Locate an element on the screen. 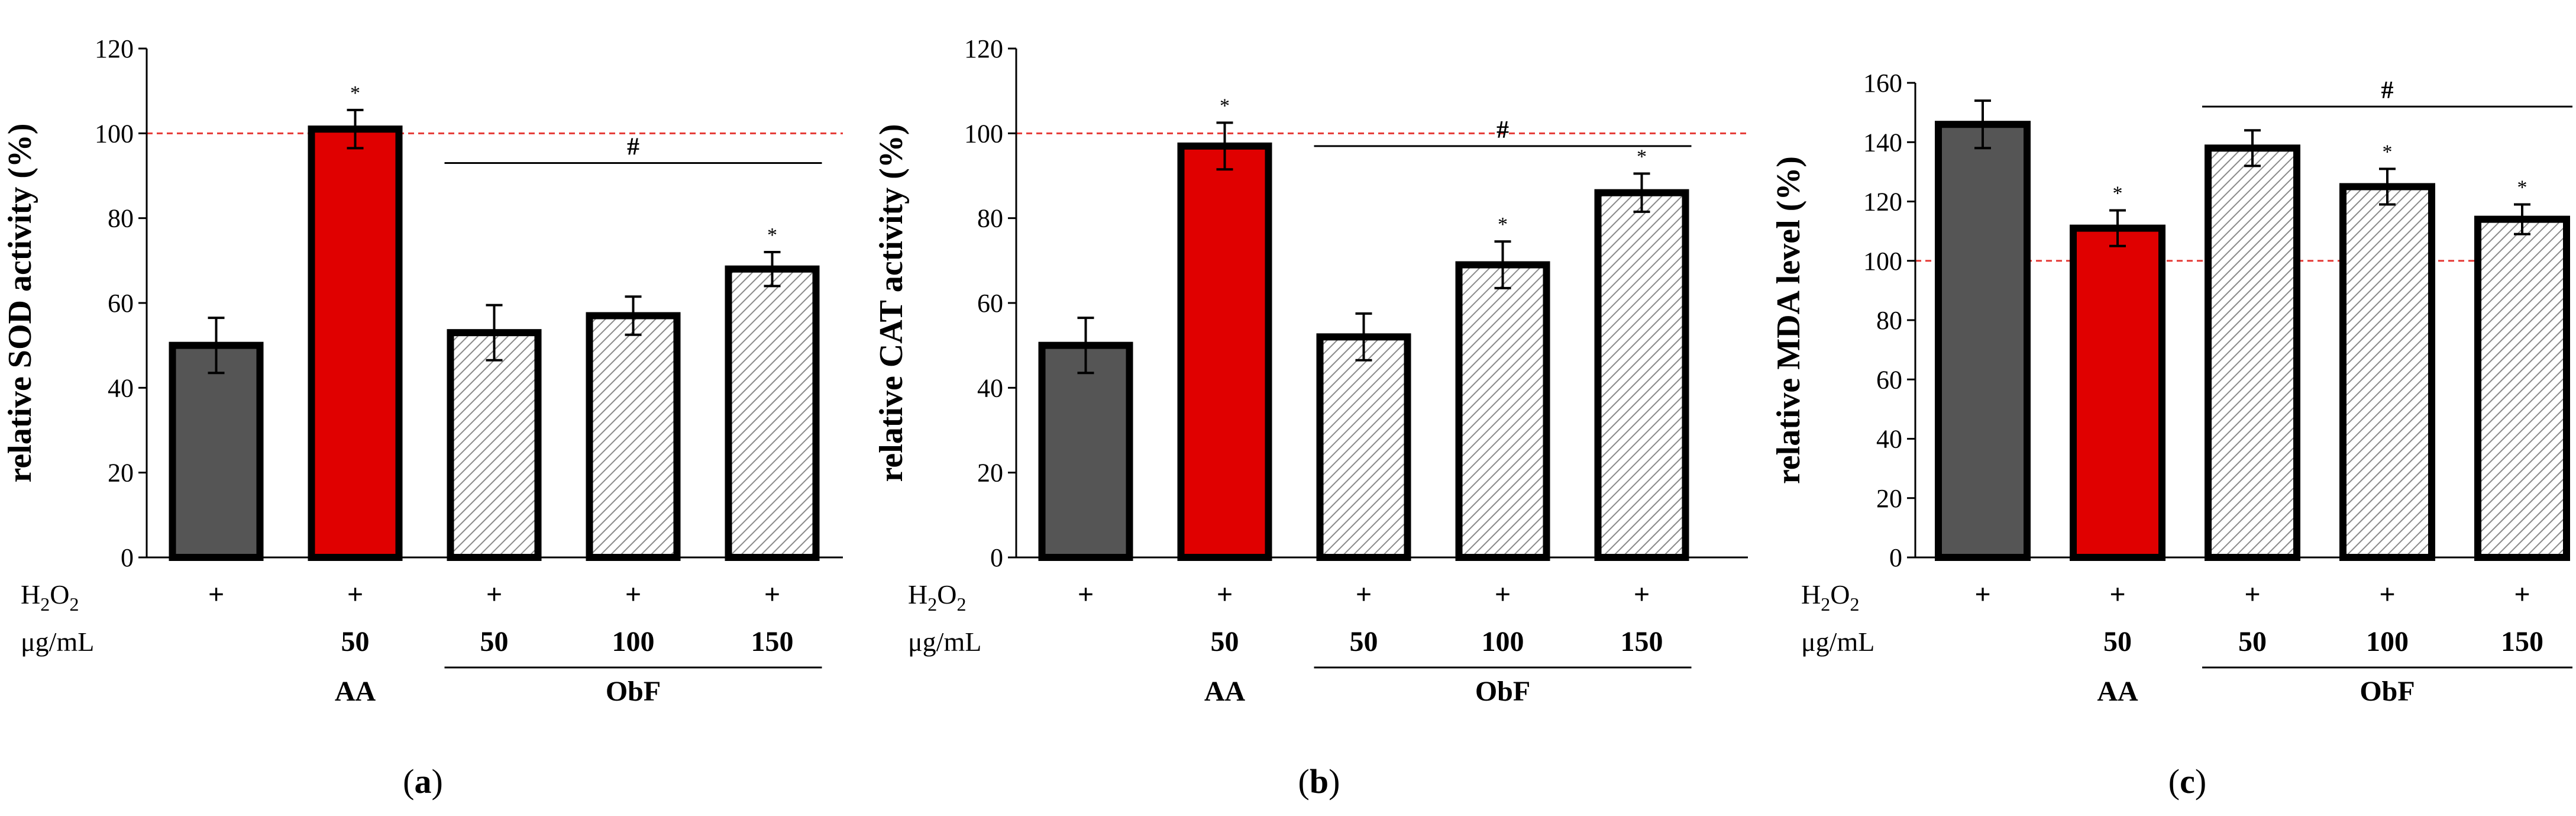 The image size is (2576, 816). panel-label: (c) is located at coordinates (2187, 781).